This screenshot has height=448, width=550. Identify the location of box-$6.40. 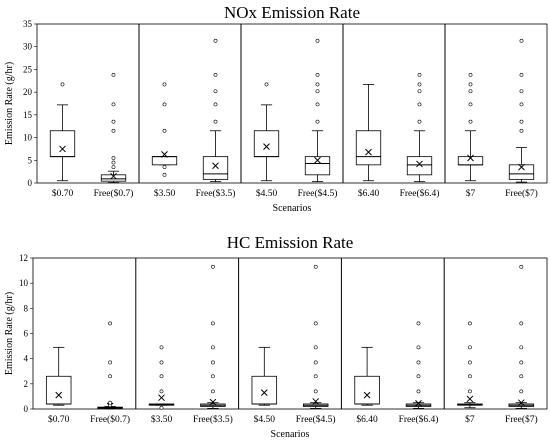
(367, 376).